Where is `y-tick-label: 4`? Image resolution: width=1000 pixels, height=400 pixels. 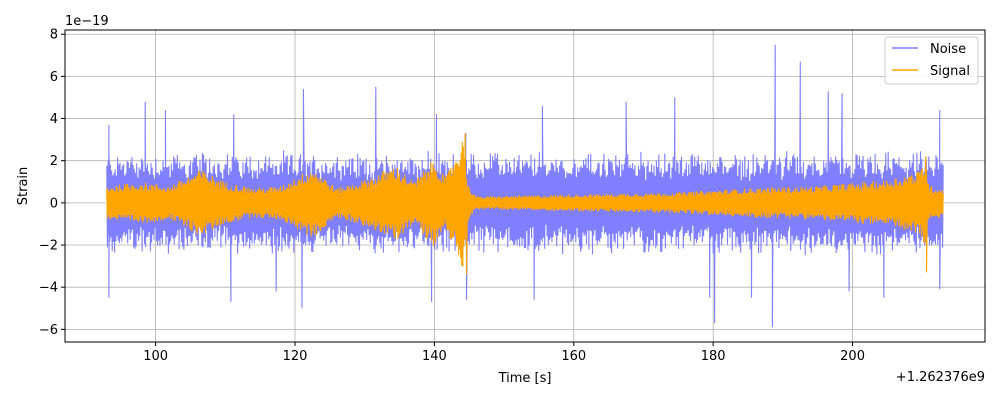
y-tick-label: 4 is located at coordinates (54, 119).